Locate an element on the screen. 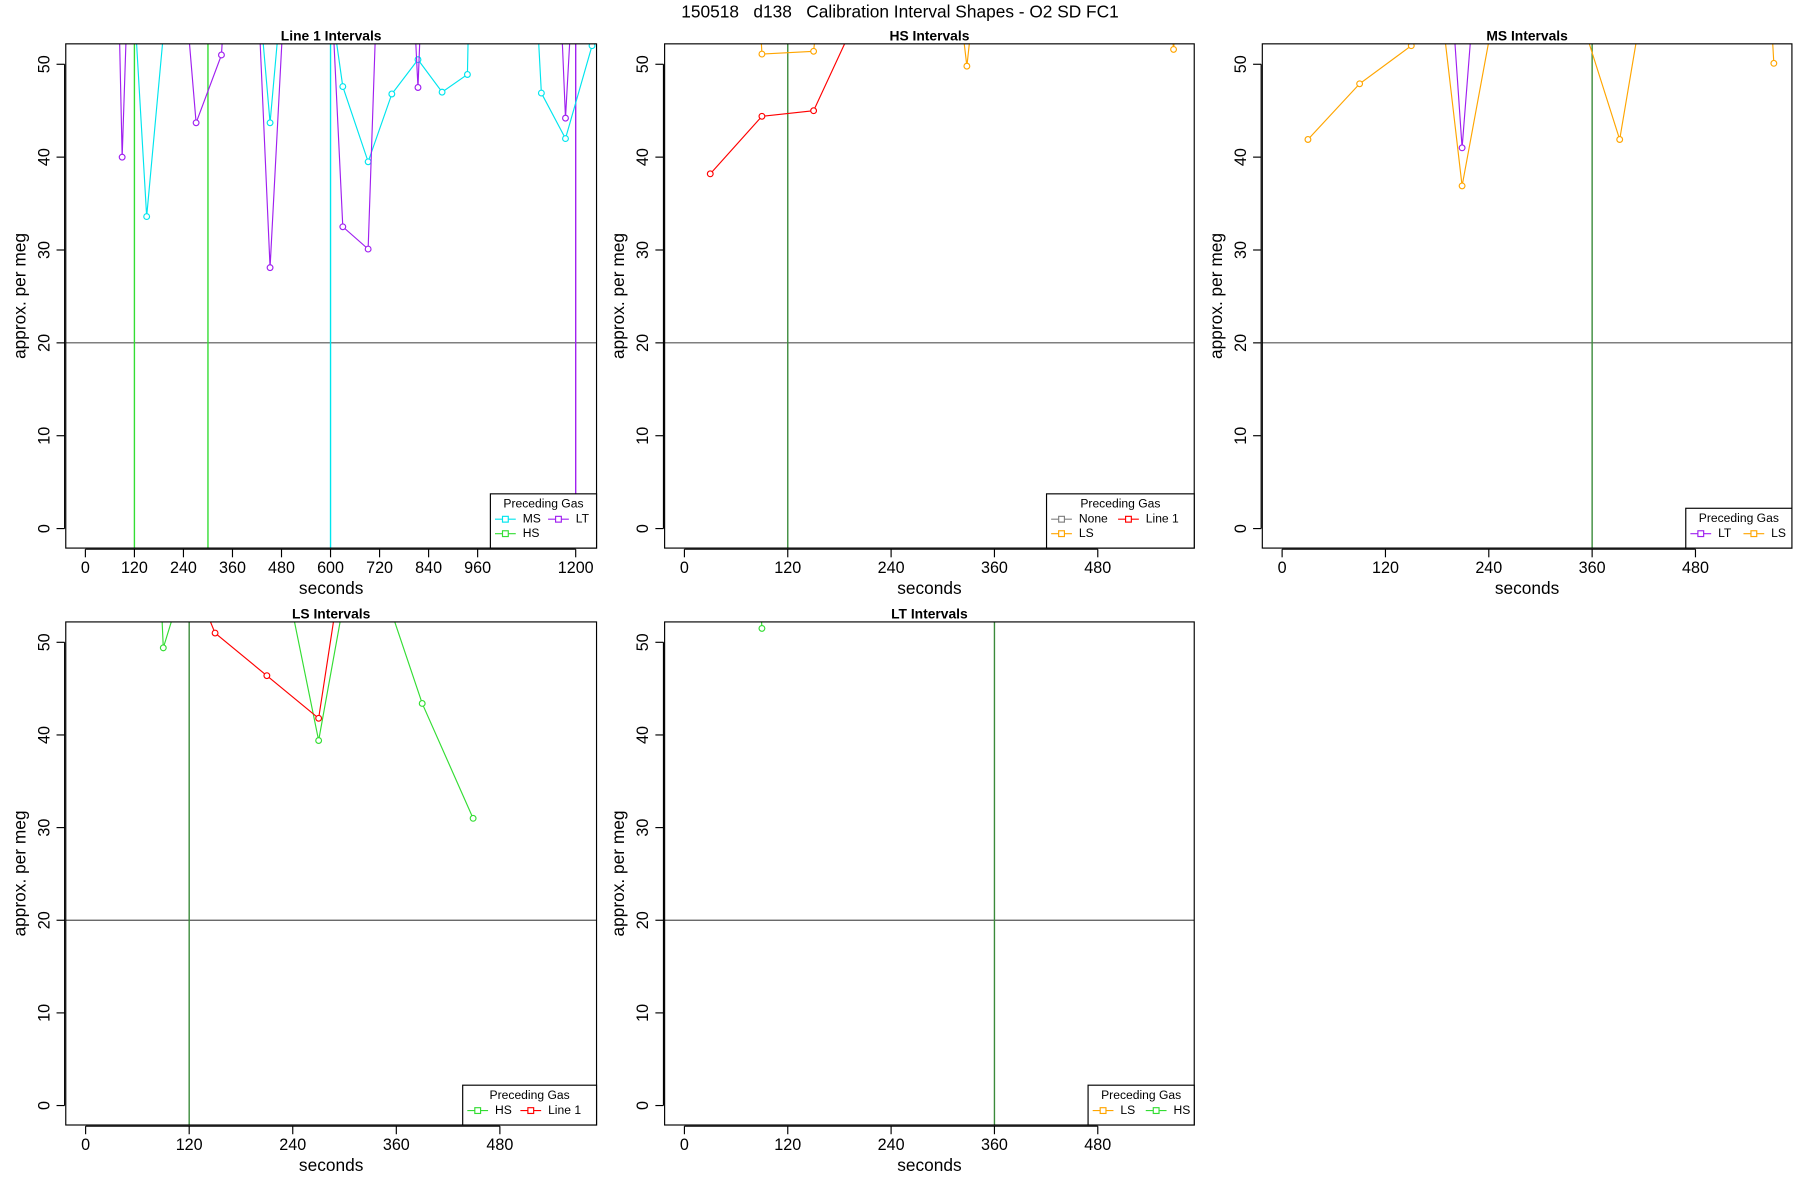  panel-title: LS Intervals is located at coordinates (331, 614).